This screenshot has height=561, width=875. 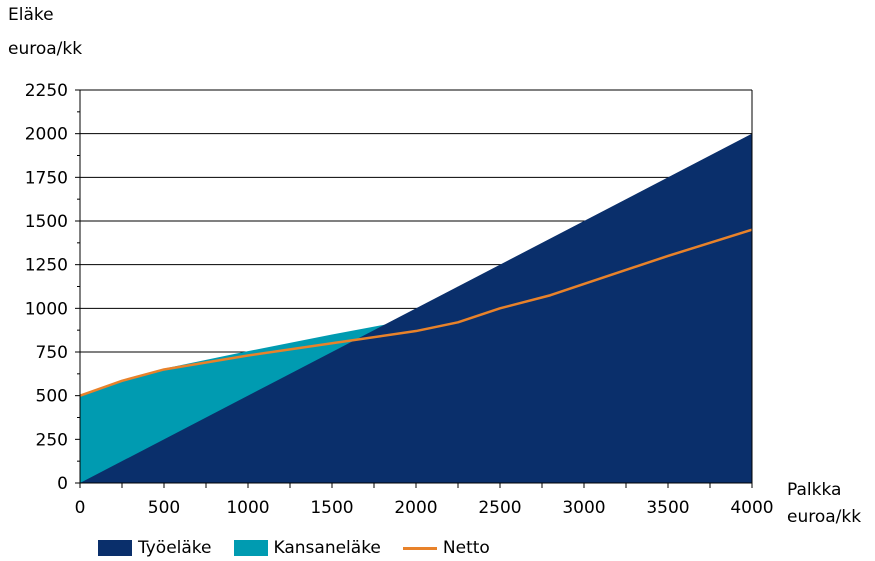 What do you see at coordinates (583, 508) in the screenshot?
I see `x-tick-label-3000: 3000` at bounding box center [583, 508].